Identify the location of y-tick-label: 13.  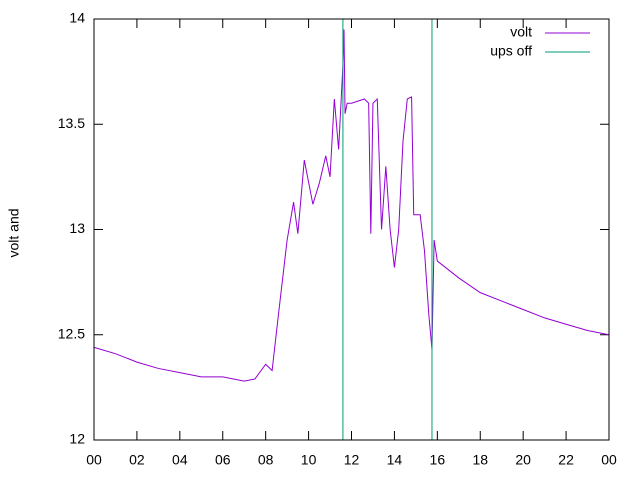
(77, 228).